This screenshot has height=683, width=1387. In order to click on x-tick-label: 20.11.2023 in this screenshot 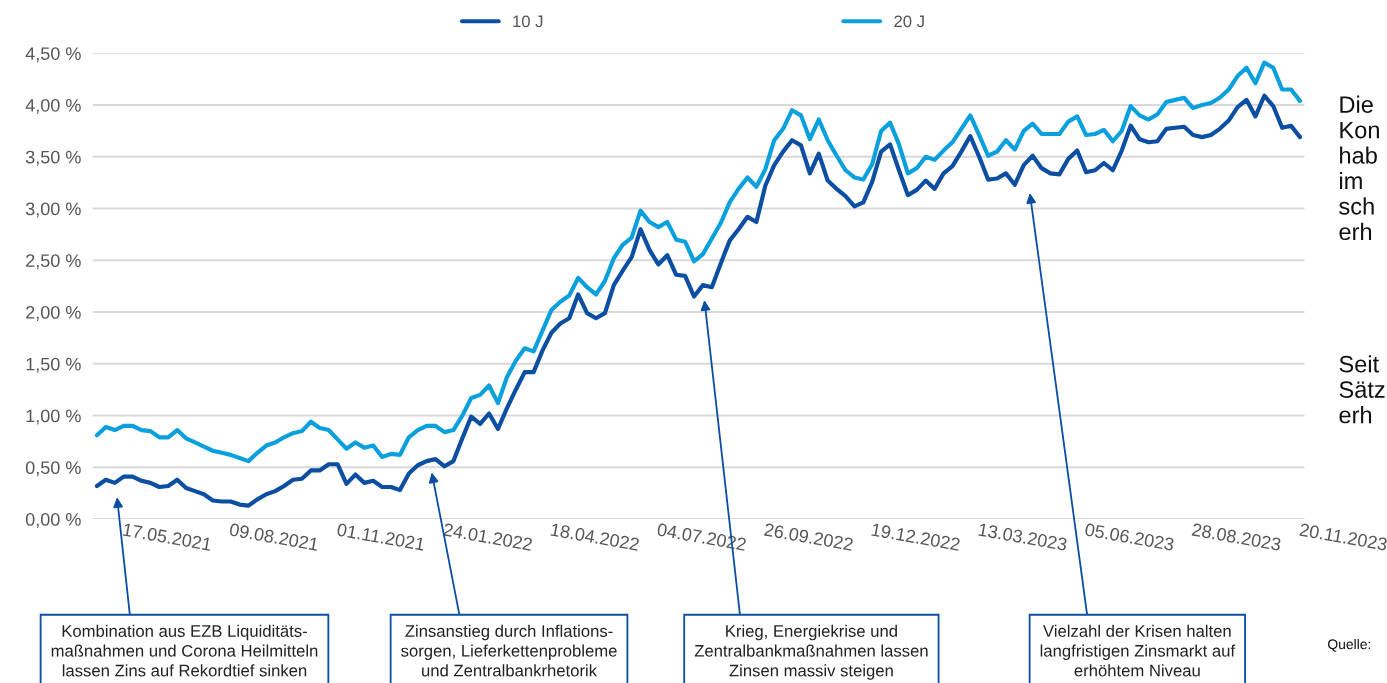, I will do `click(1343, 537)`.